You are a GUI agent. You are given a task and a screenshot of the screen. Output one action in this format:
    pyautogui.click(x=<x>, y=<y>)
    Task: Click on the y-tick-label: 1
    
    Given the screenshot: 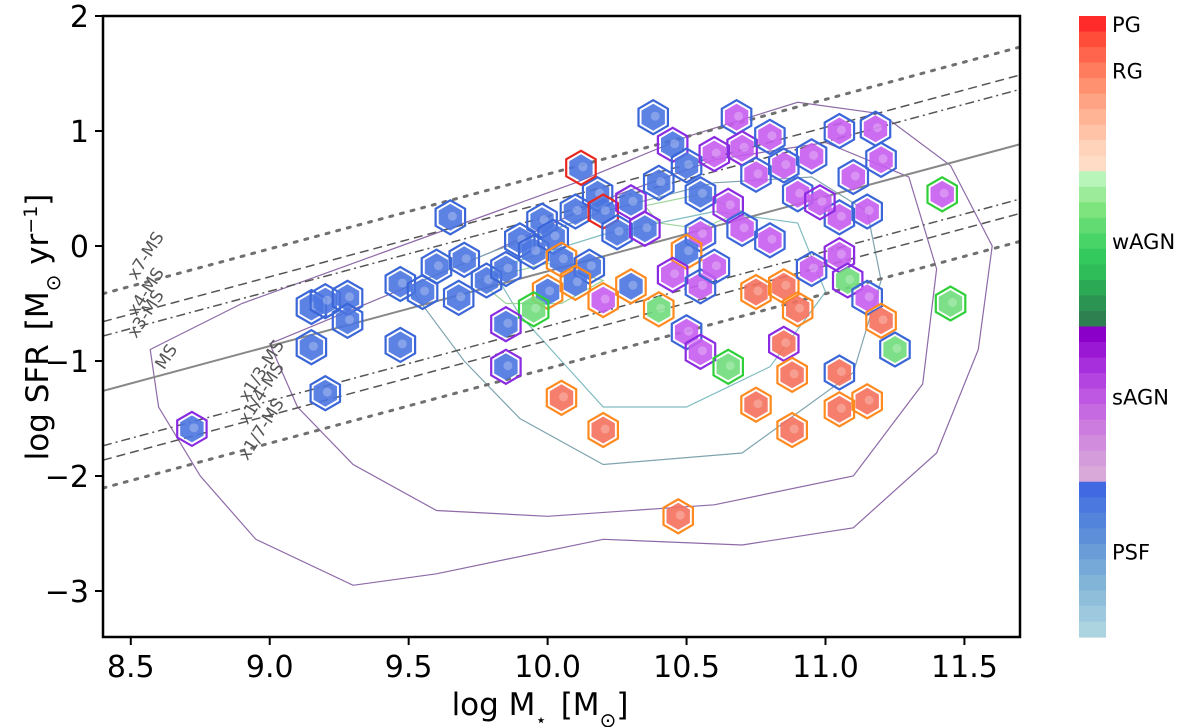 What is the action you would take?
    pyautogui.click(x=79, y=132)
    